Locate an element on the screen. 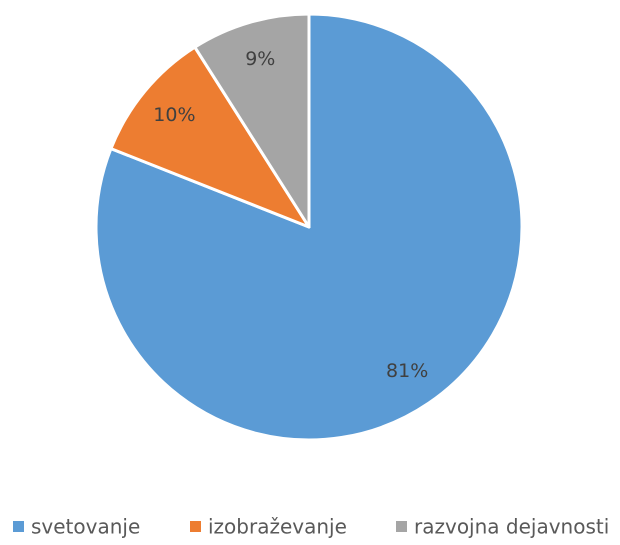 The image size is (620, 545). data-label: 81% is located at coordinates (407, 371).